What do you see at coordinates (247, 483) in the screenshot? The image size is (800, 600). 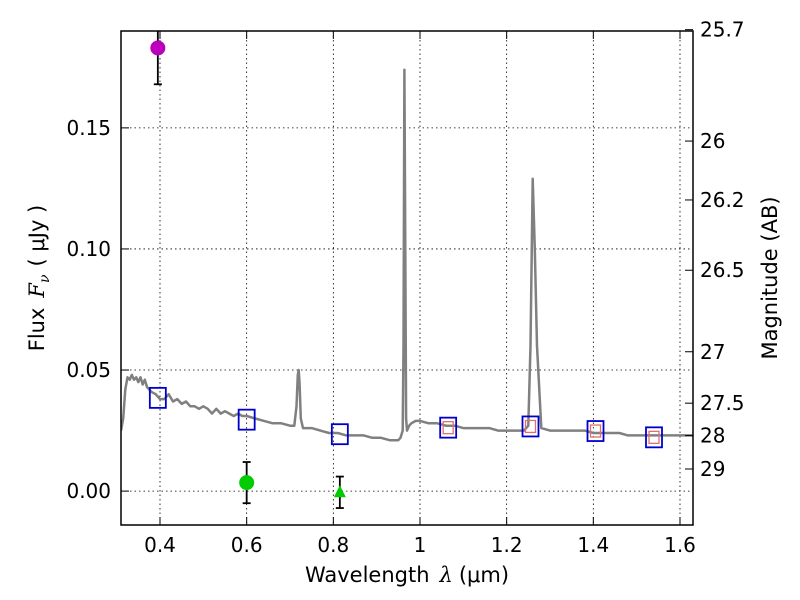 I see `observed-green-marker` at bounding box center [247, 483].